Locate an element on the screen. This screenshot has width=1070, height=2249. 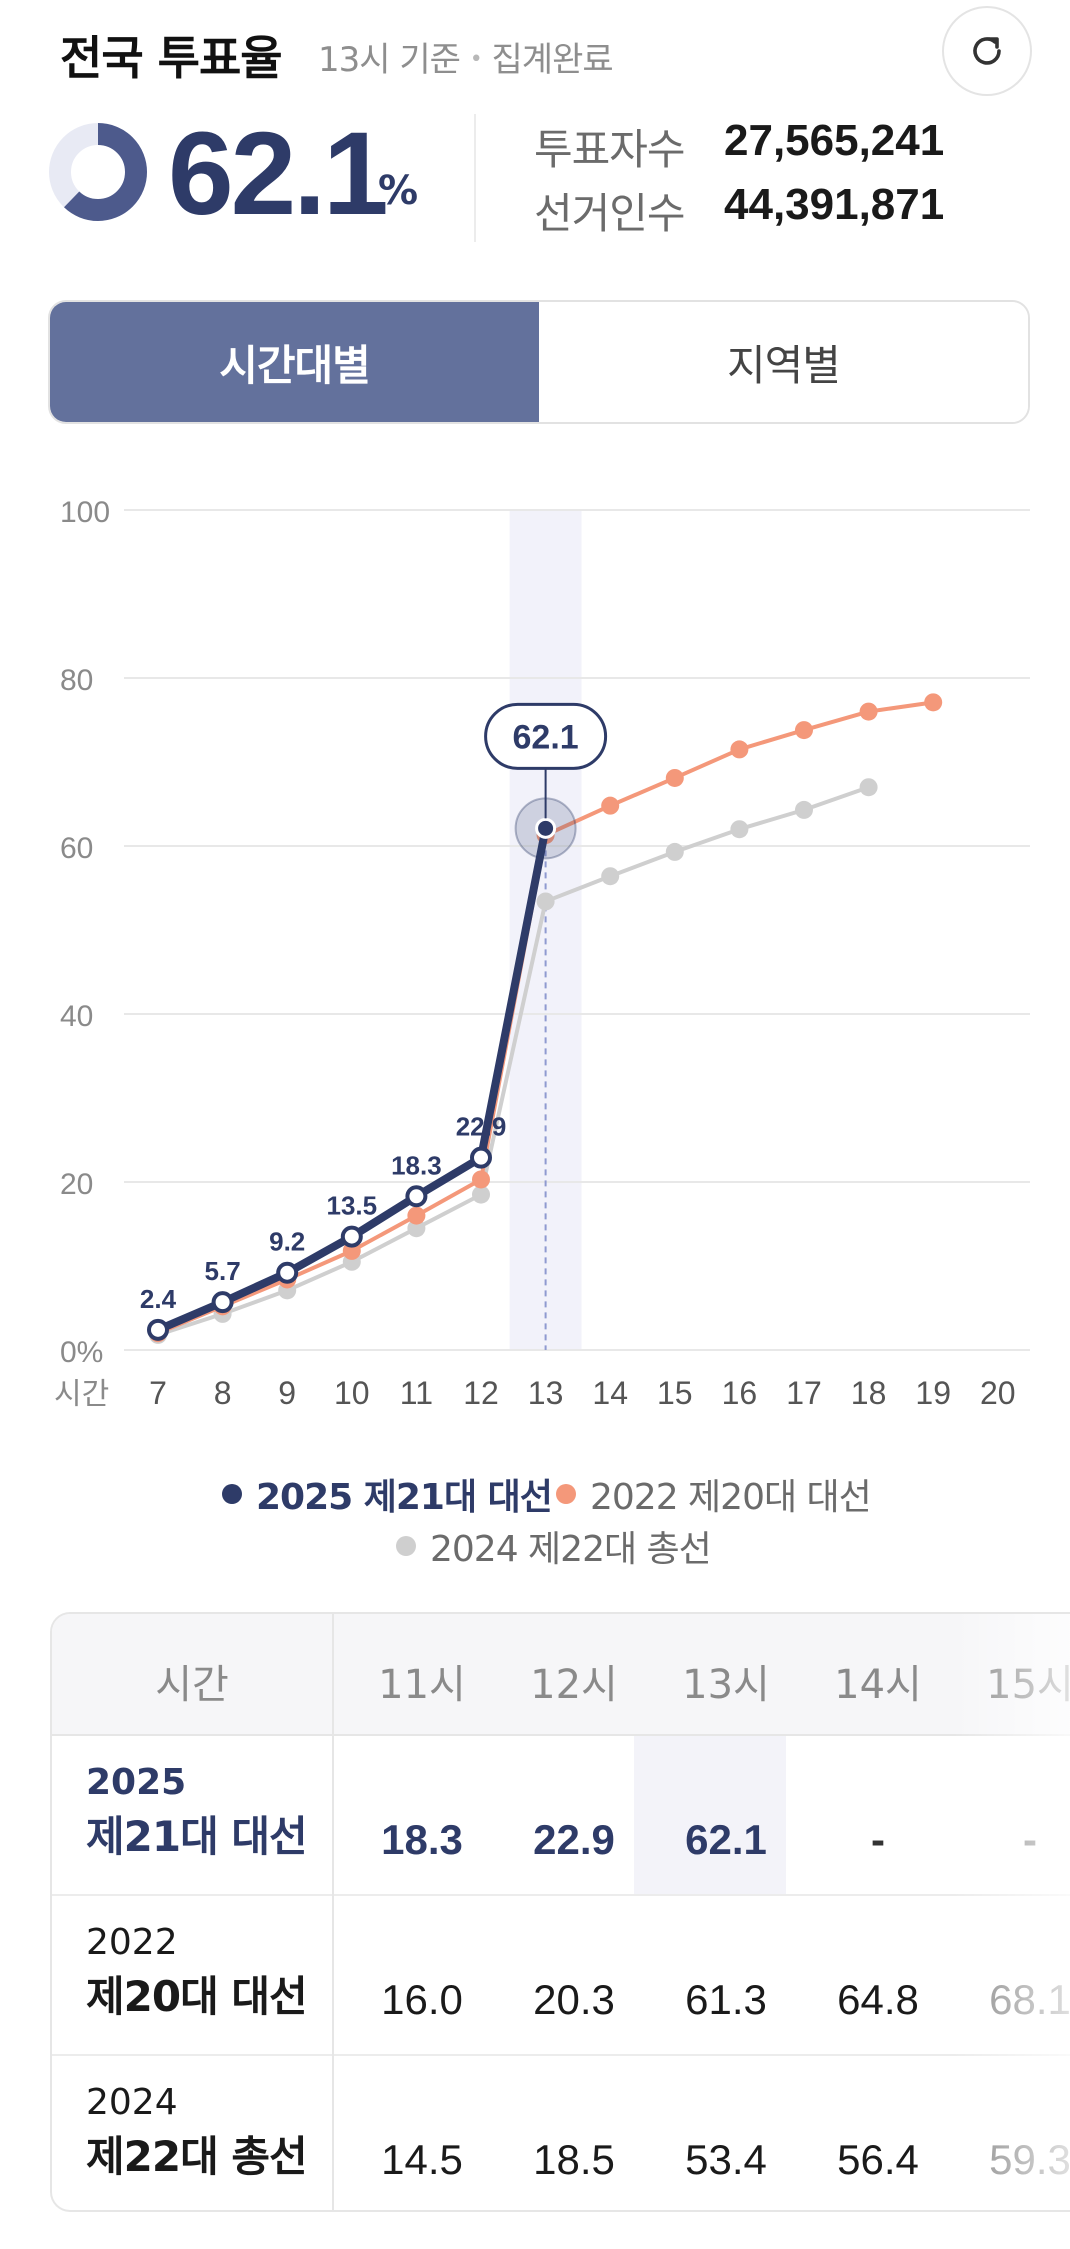
page-title: 전국 투표율 is located at coordinates (171, 58).